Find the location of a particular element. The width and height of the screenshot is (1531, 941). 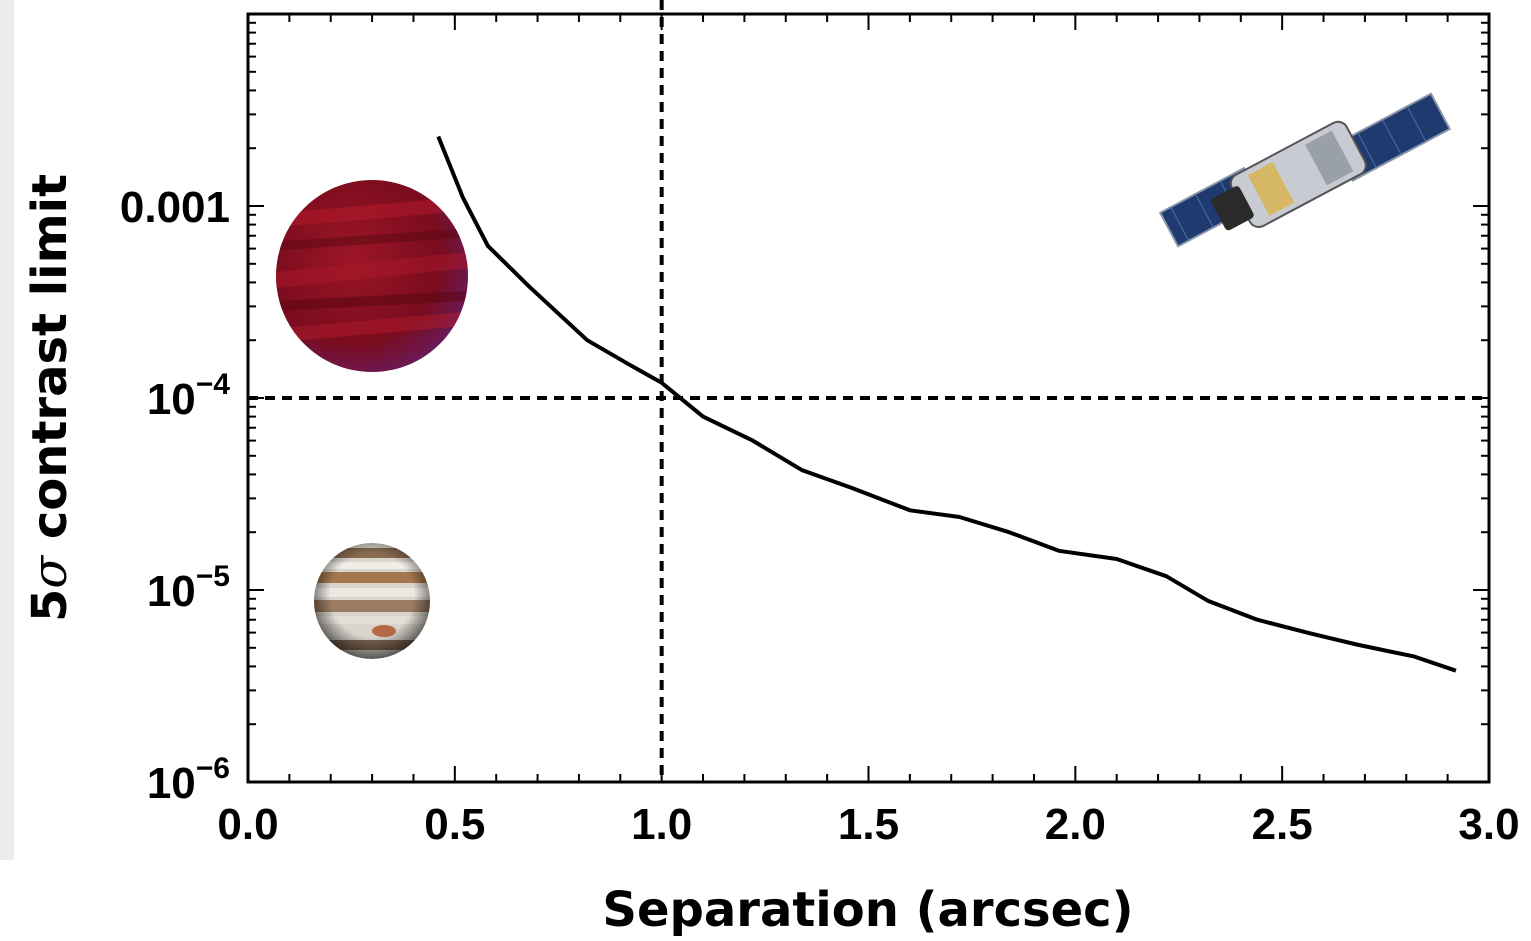

hubble-telescope-image is located at coordinates (1305, 170).